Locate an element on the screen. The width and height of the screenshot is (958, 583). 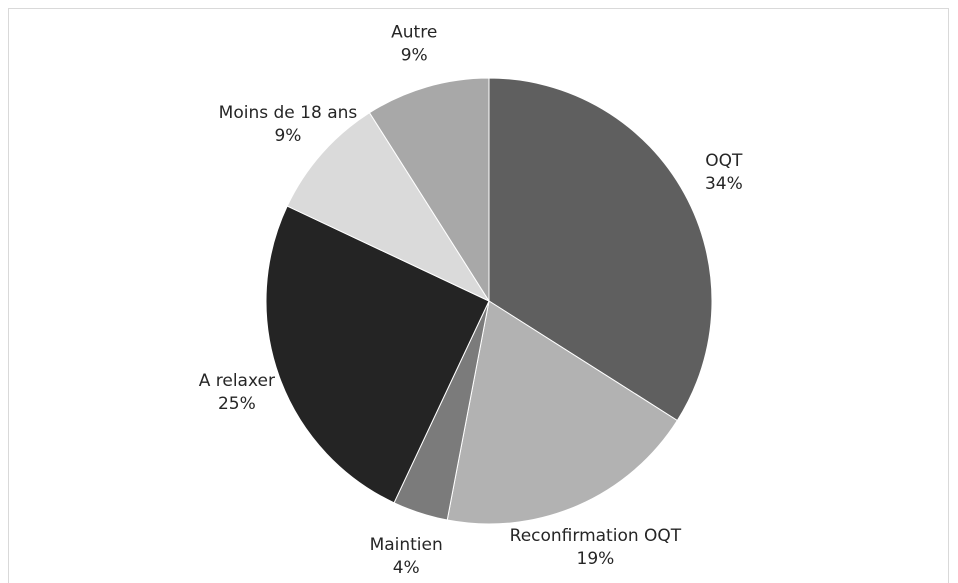
slice-label: Moins de 18 ans is located at coordinates (288, 113).